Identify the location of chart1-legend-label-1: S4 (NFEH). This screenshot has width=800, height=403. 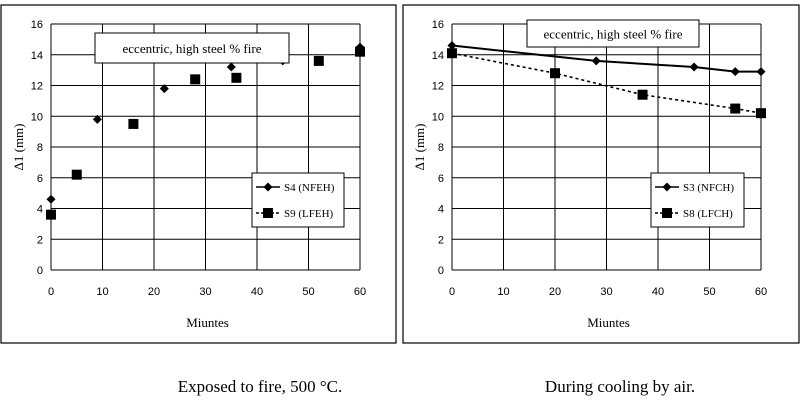
(309, 188).